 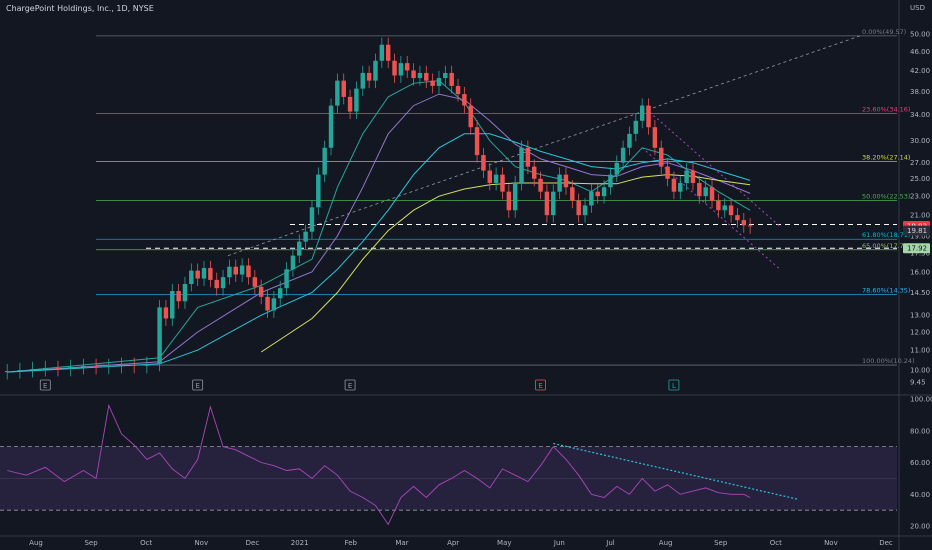 What do you see at coordinates (886, 110) in the screenshot?
I see `fib-level-label: 23.60%(34.16)` at bounding box center [886, 110].